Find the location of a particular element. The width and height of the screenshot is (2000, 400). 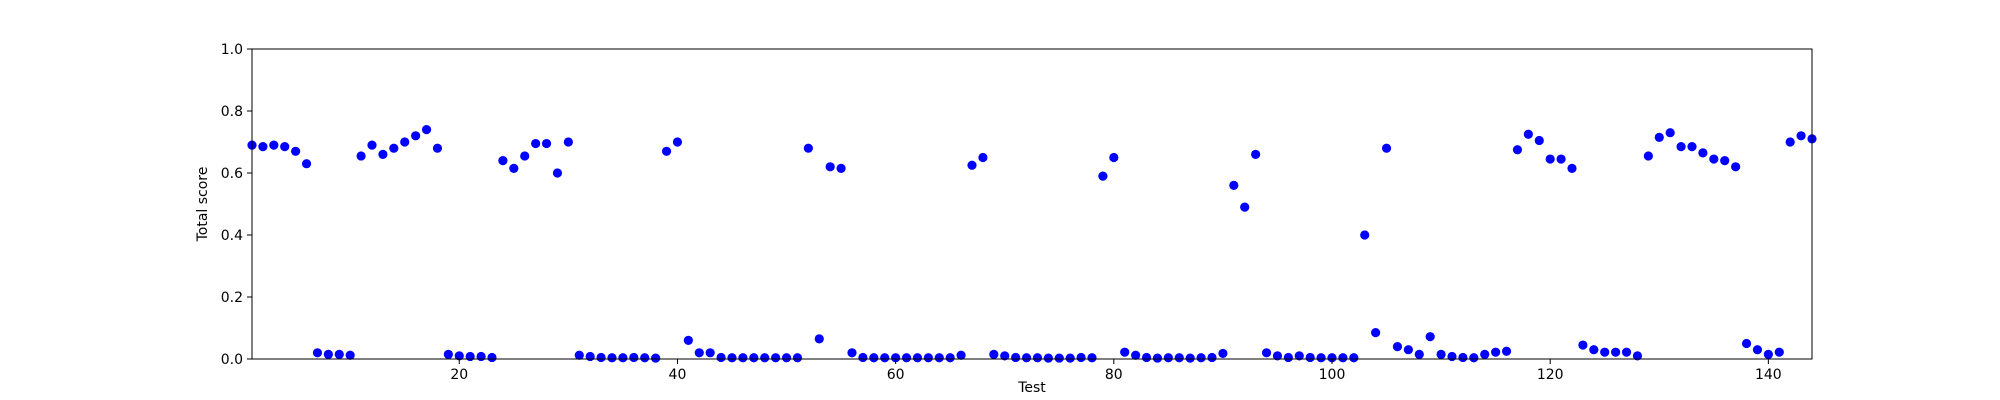

x-tick-label: 40 is located at coordinates (678, 375).